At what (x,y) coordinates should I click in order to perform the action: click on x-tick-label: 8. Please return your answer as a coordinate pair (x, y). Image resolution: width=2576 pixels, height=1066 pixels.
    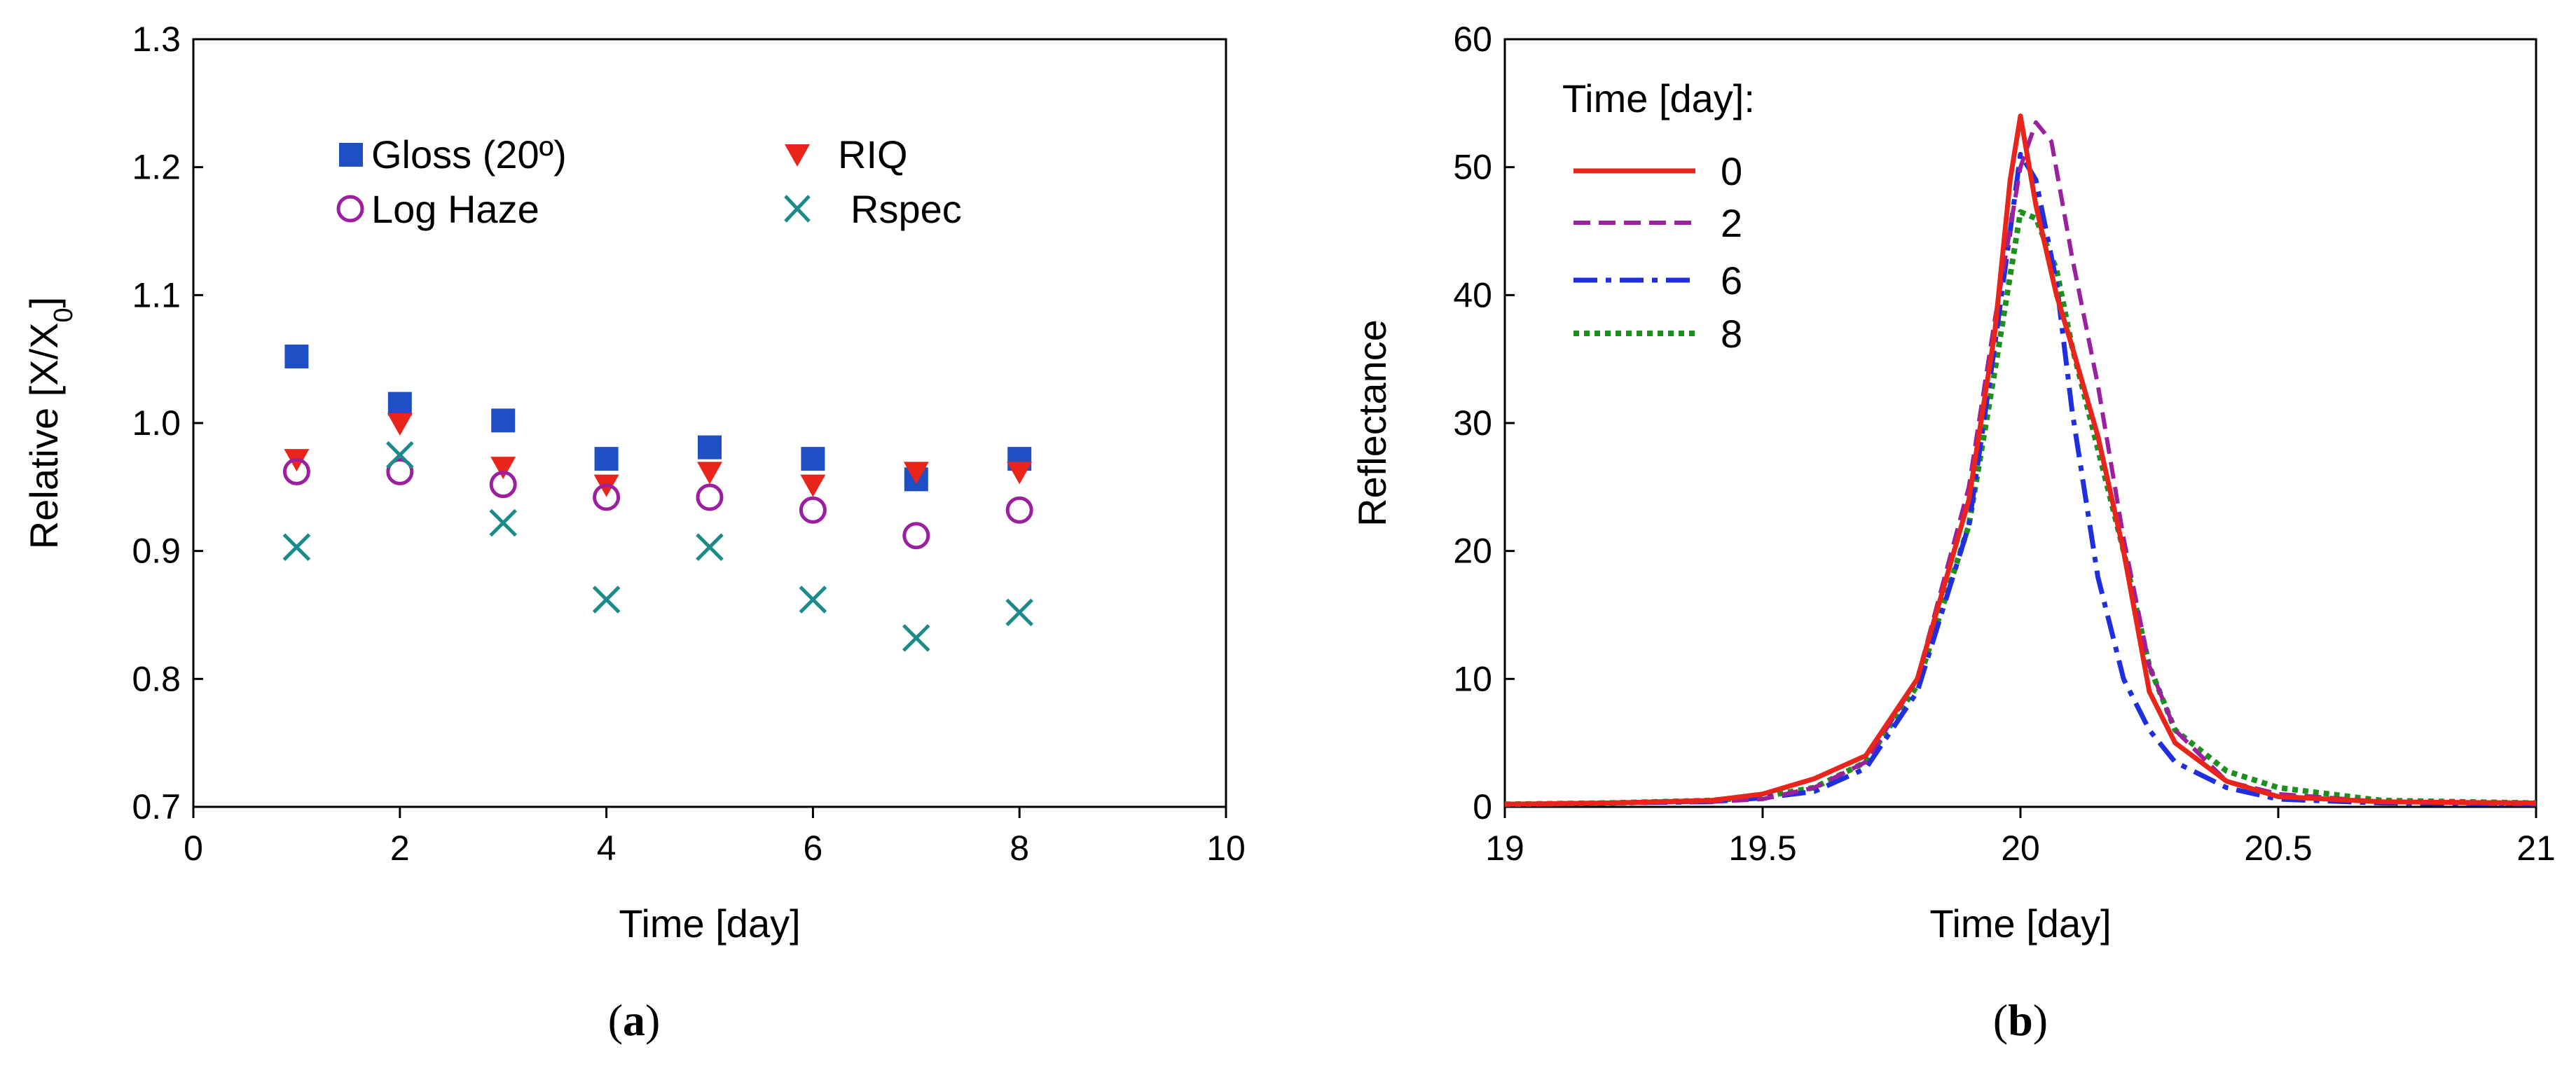
    Looking at the image, I should click on (1019, 848).